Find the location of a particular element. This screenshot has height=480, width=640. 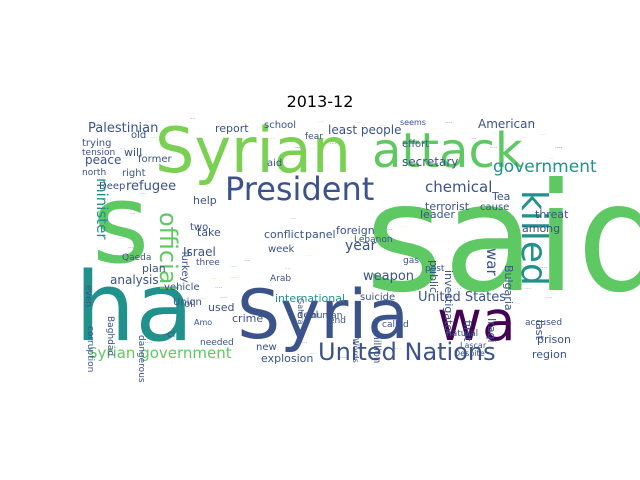

cloud-word: Union is located at coordinates (187, 302).